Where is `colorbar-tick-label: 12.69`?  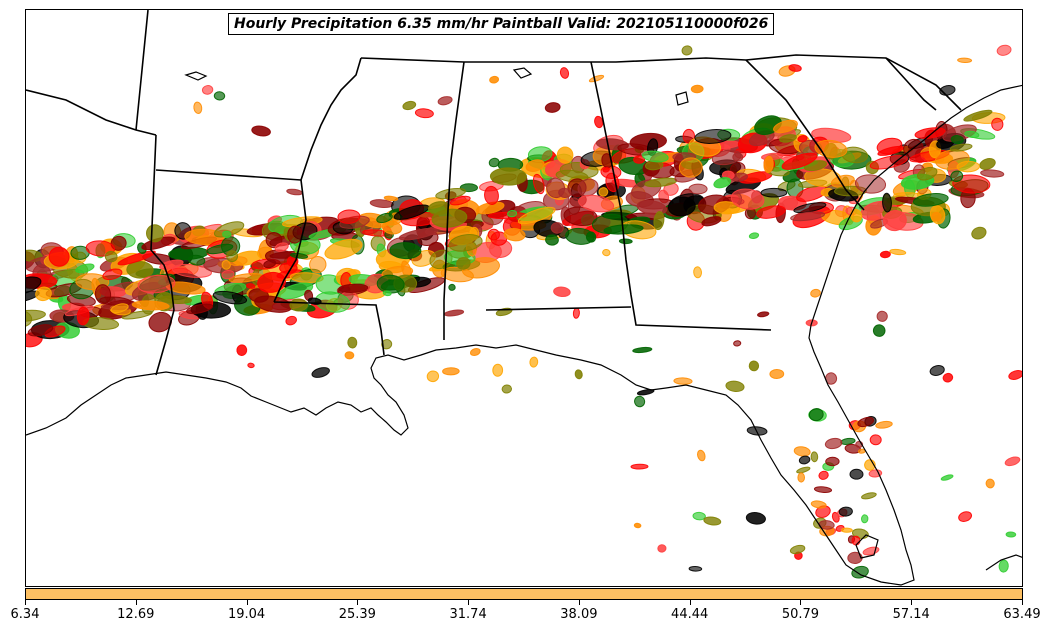
colorbar-tick-label: 12.69 is located at coordinates (136, 614).